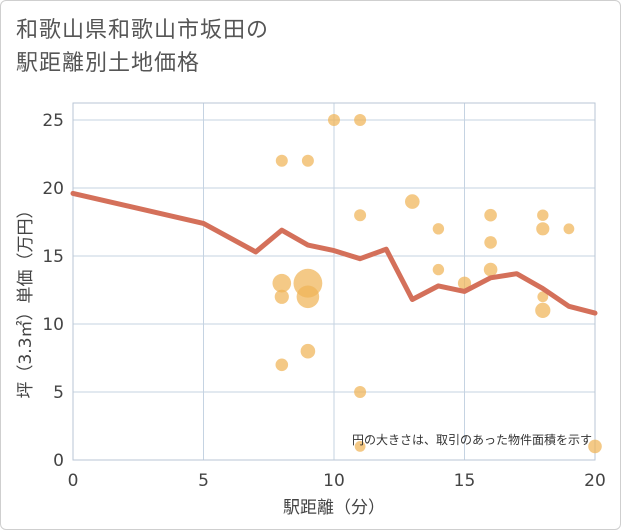 Image resolution: width=621 pixels, height=530 pixels. Describe the element at coordinates (203, 481) in the screenshot. I see `x-tick-label: 5` at that location.